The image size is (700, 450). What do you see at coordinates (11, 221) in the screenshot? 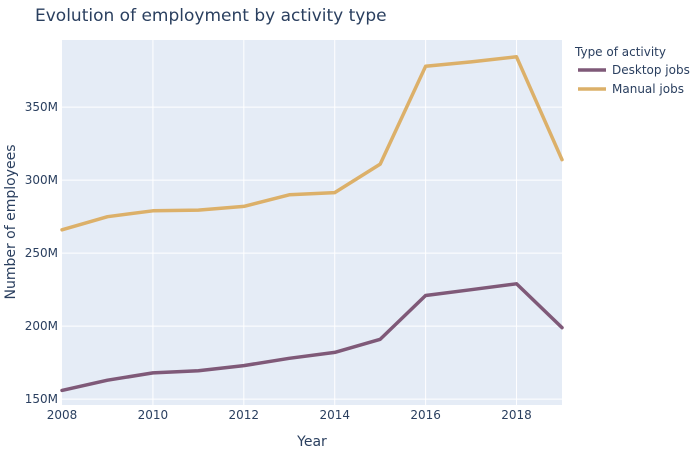
I see `y-axis-title: Number of employees` at bounding box center [11, 221].